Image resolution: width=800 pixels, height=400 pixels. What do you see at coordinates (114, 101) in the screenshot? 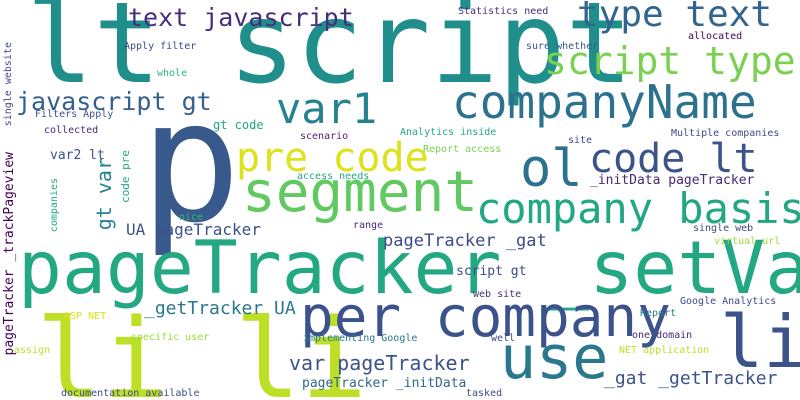
I see `word-javascript-gt: javascript gt` at bounding box center [114, 101].